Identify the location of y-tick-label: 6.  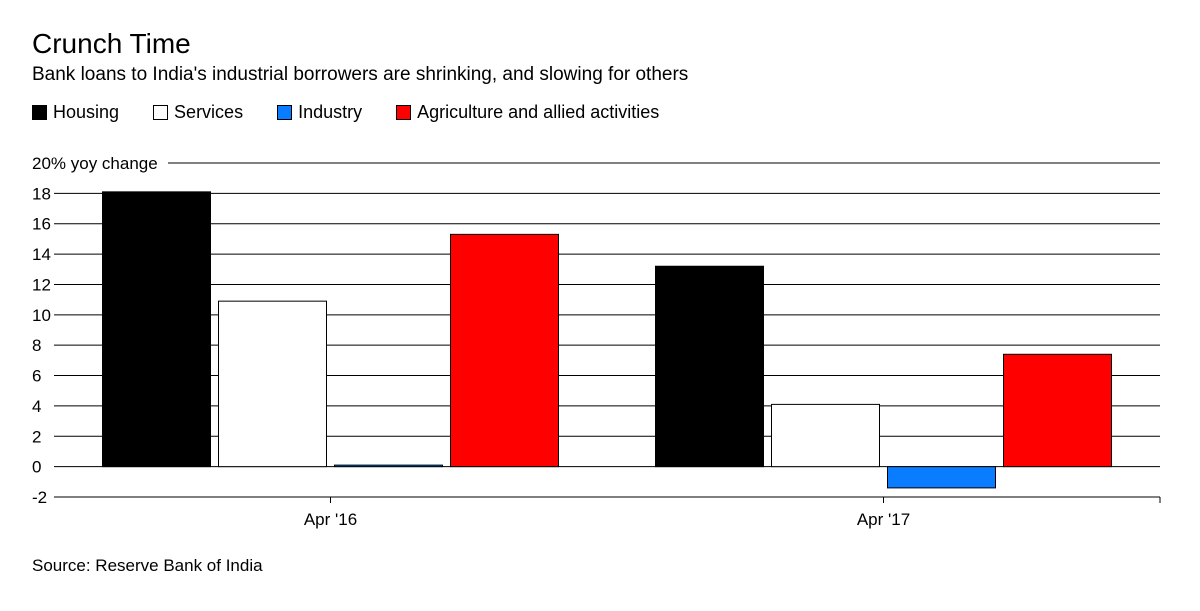
(36, 376).